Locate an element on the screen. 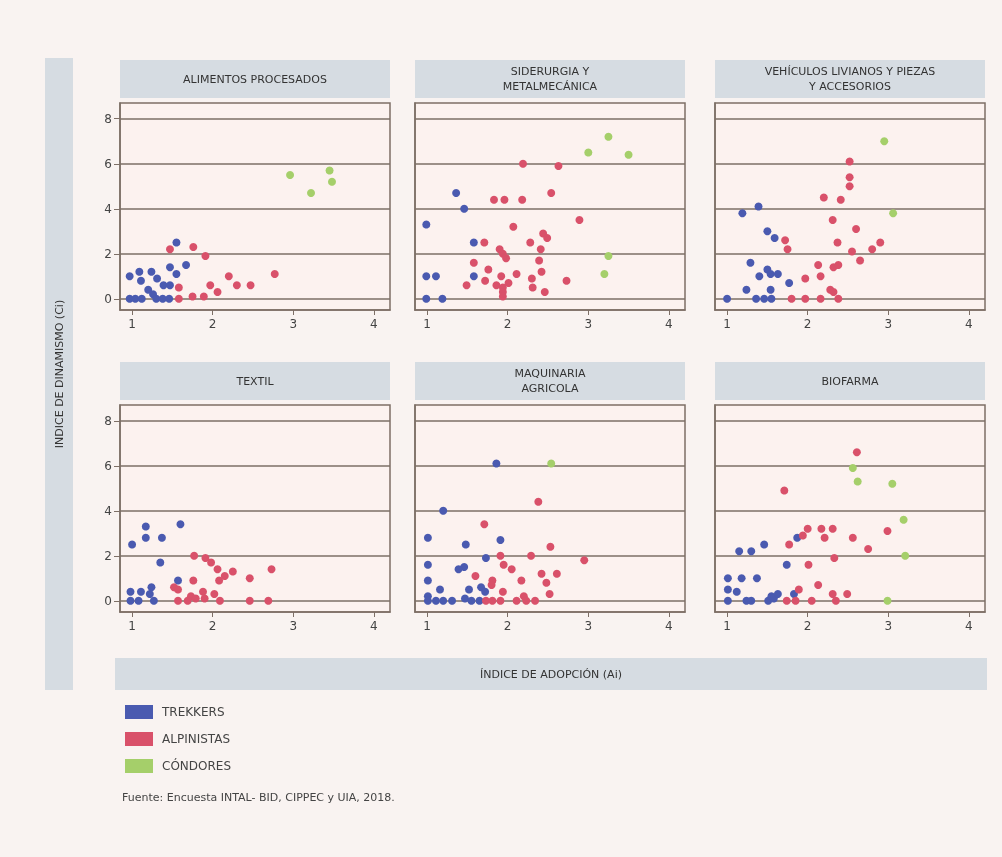 This screenshot has width=1002, height=857. chart-title: TEXTIL is located at coordinates (255, 381).